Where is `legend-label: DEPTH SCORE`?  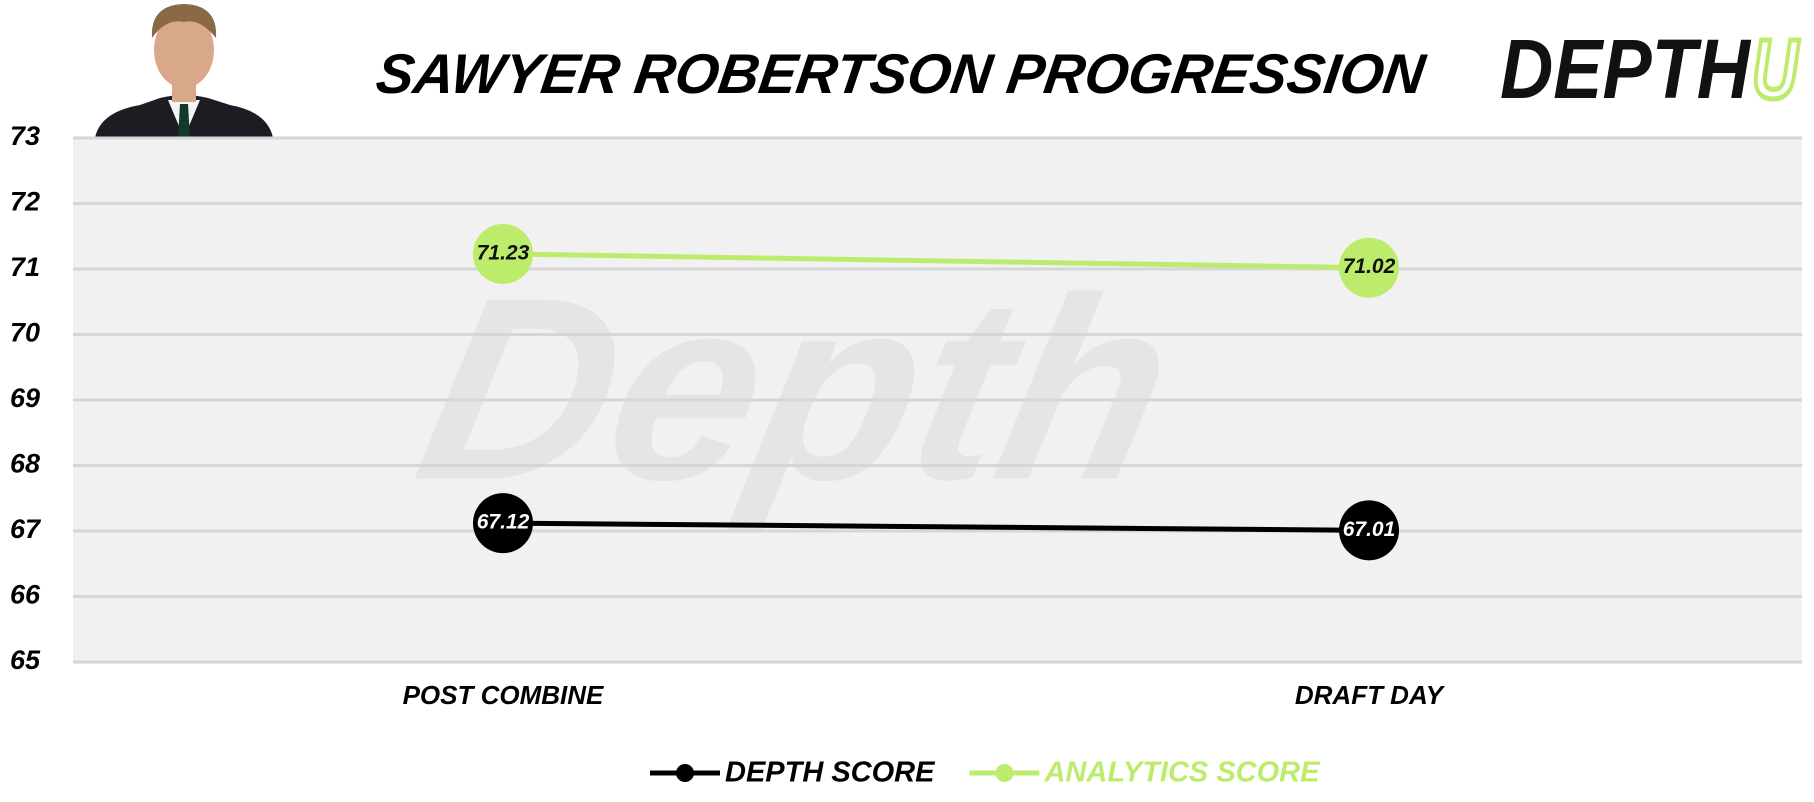 legend-label: DEPTH SCORE is located at coordinates (830, 773).